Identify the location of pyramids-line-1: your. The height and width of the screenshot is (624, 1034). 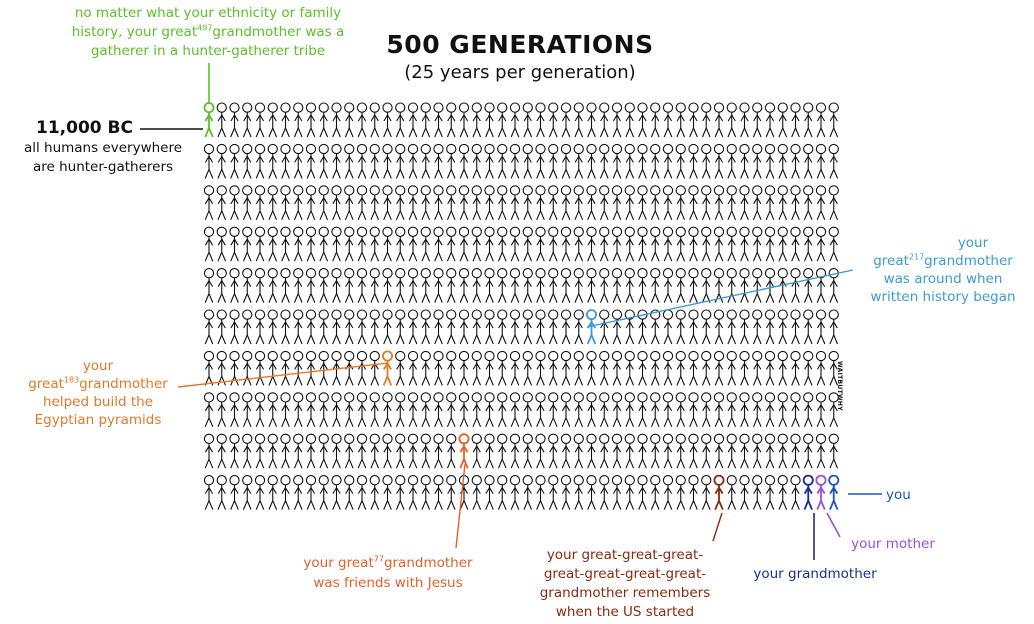
(98, 366).